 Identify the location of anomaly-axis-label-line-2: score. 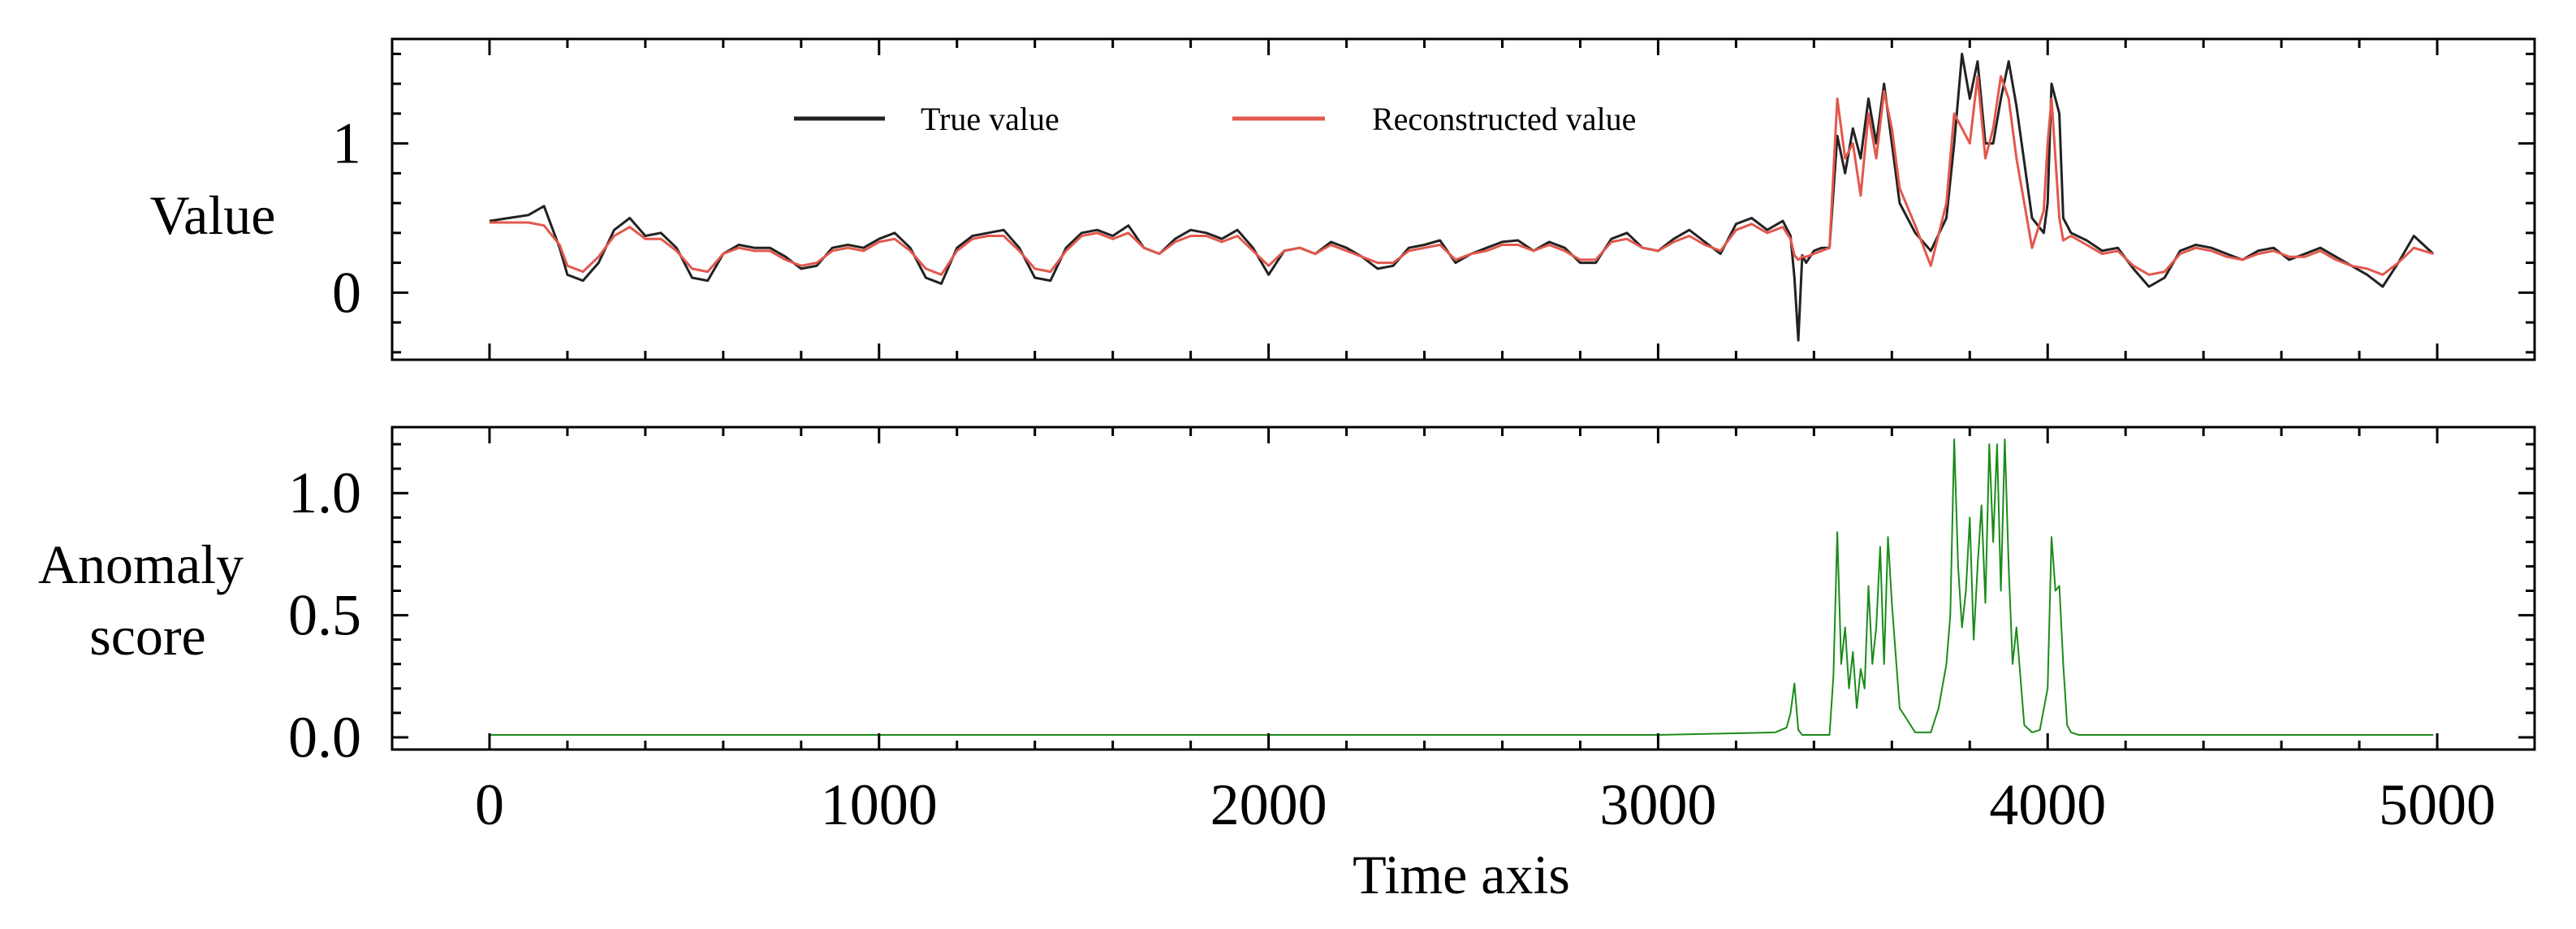
(147, 636).